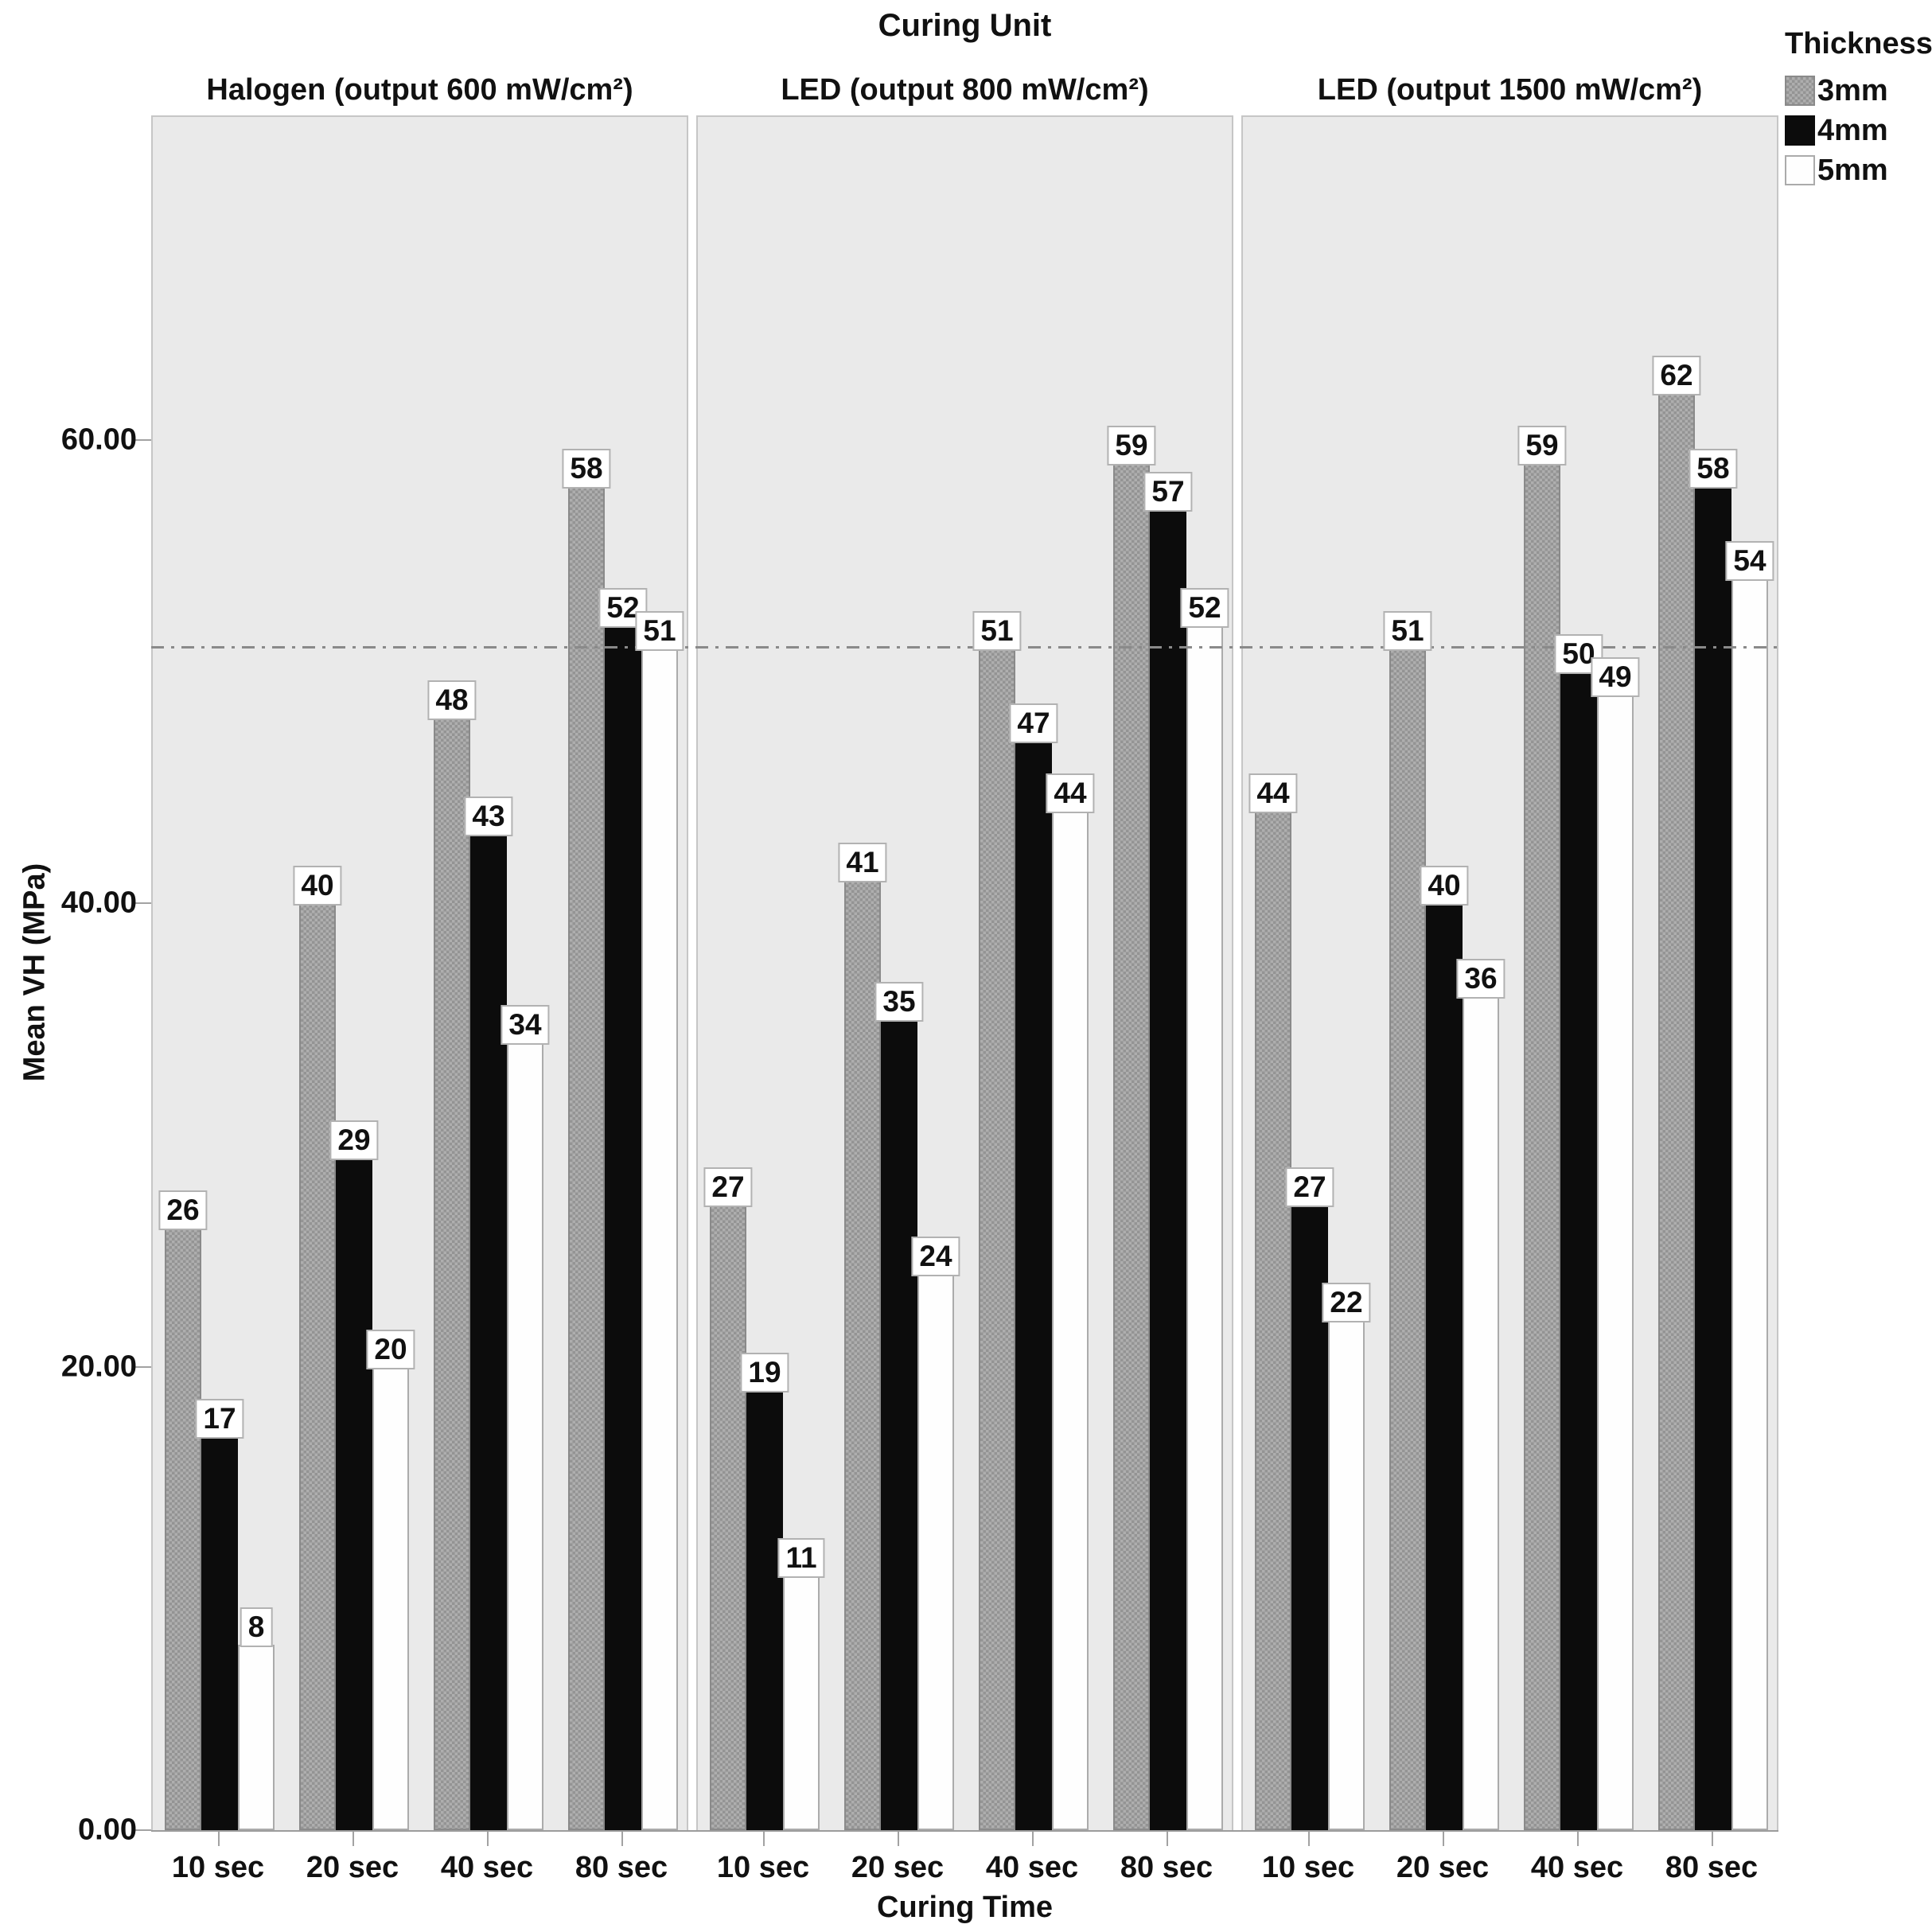 Image resolution: width=1932 pixels, height=1932 pixels. Describe the element at coordinates (935, 1256) in the screenshot. I see `bar-value-label: 24` at that location.